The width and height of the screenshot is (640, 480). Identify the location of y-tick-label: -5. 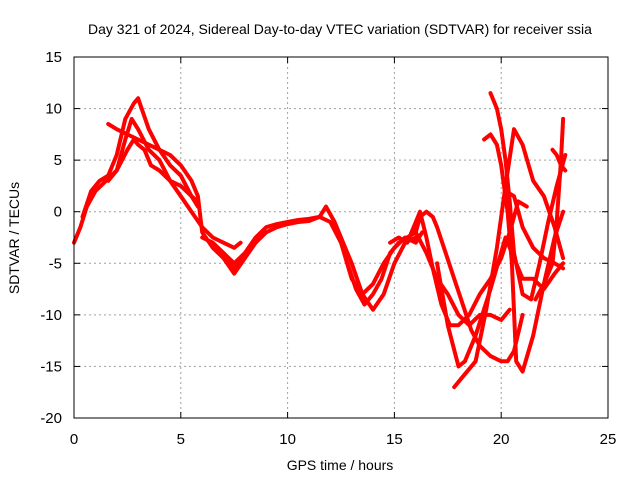
(55, 263).